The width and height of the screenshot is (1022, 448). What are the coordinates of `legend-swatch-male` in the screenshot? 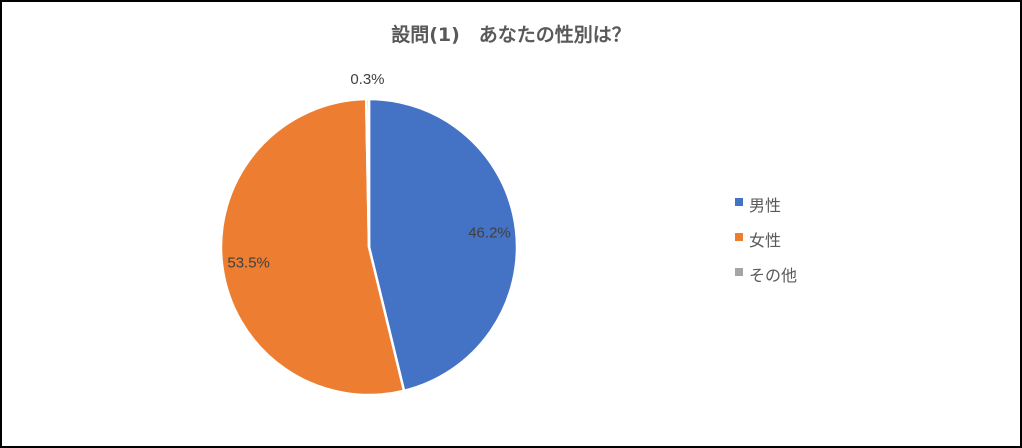 It's located at (739, 202).